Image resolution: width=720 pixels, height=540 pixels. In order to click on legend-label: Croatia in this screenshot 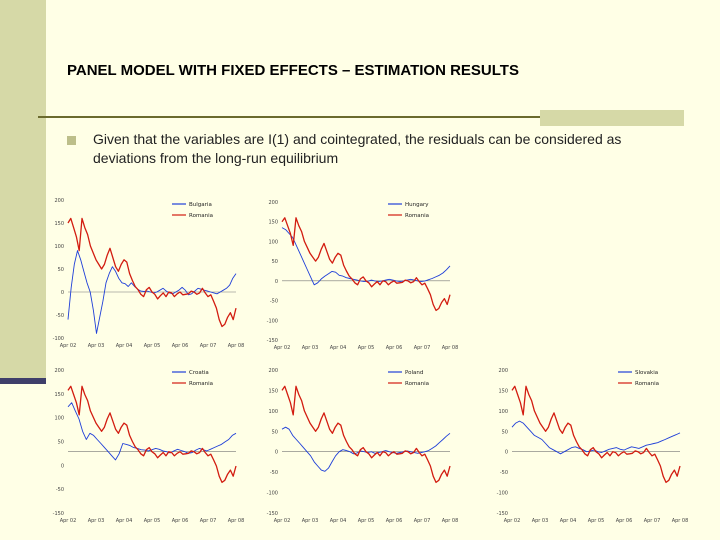, I will do `click(199, 373)`.